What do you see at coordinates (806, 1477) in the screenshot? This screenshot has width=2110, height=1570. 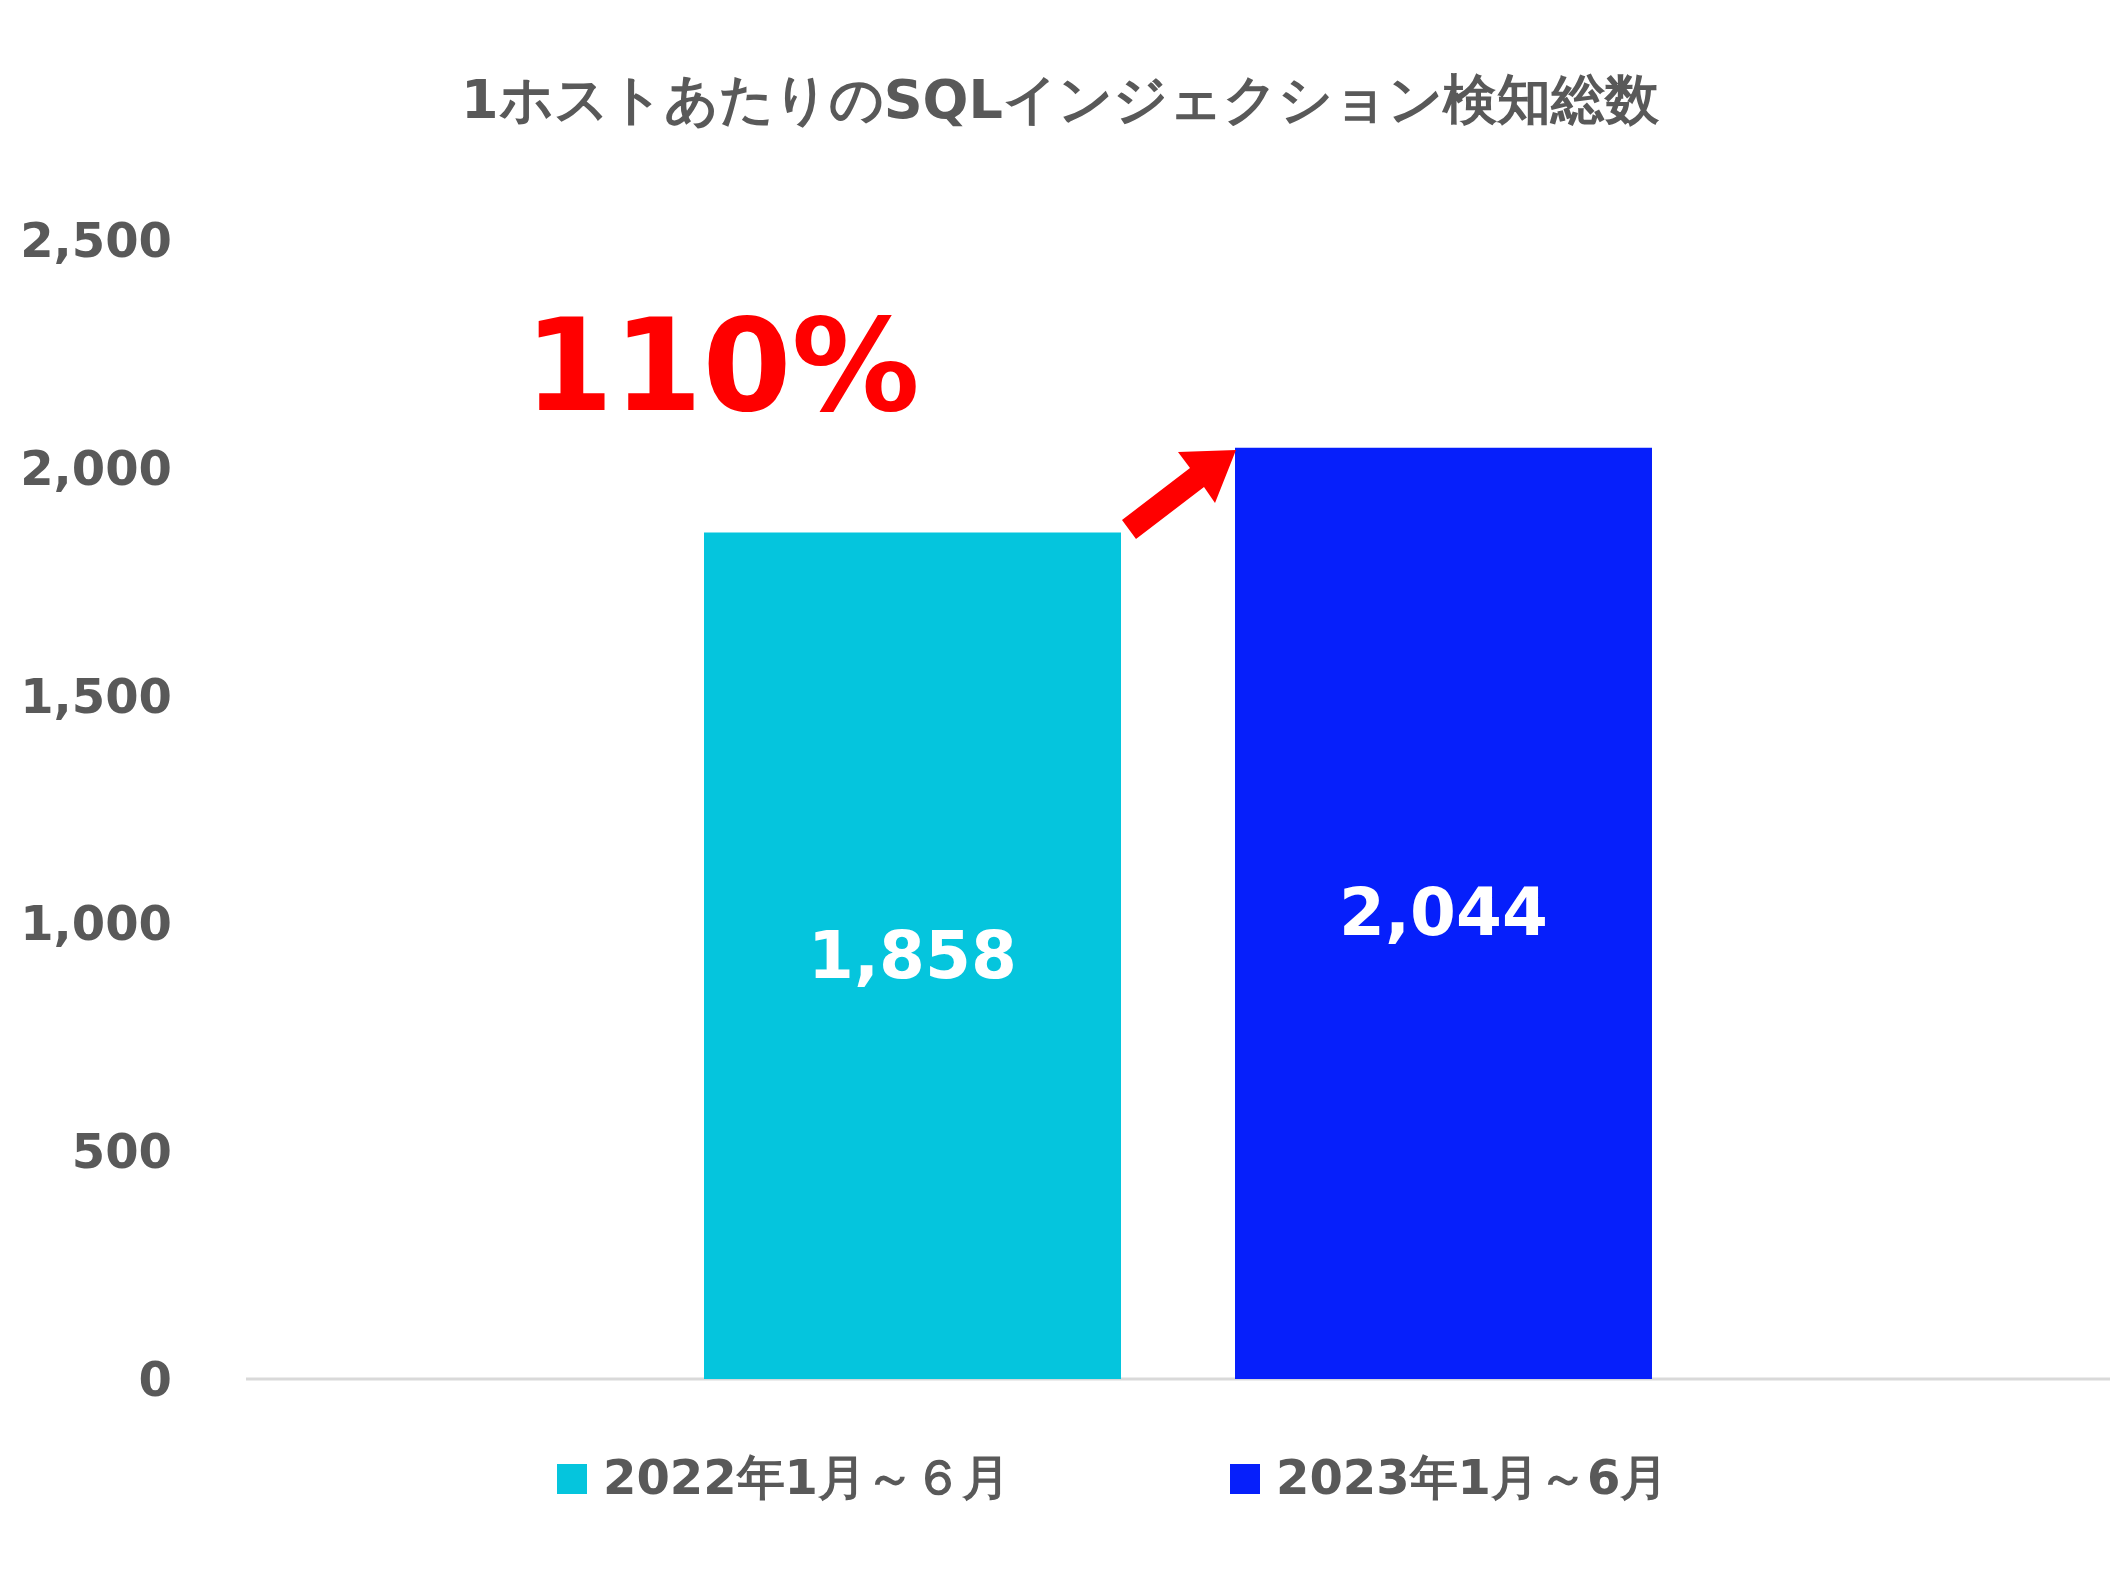 I see `legend-label: 2022年1月～６月` at bounding box center [806, 1477].